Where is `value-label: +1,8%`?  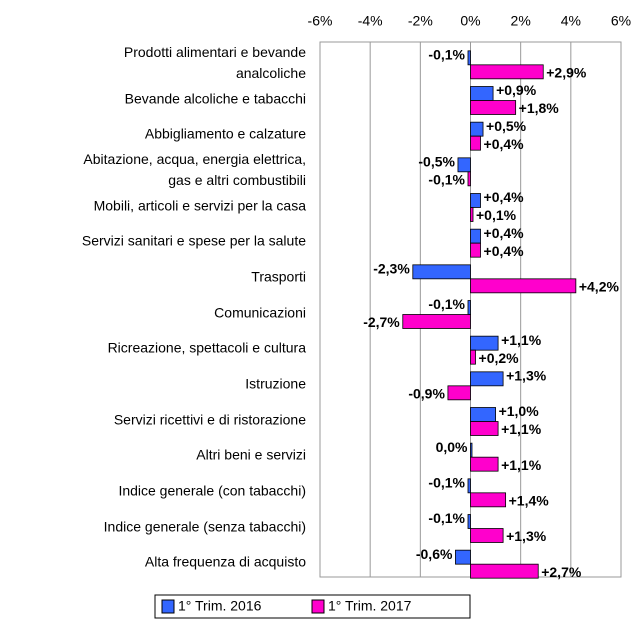 value-label: +1,8% is located at coordinates (539, 108).